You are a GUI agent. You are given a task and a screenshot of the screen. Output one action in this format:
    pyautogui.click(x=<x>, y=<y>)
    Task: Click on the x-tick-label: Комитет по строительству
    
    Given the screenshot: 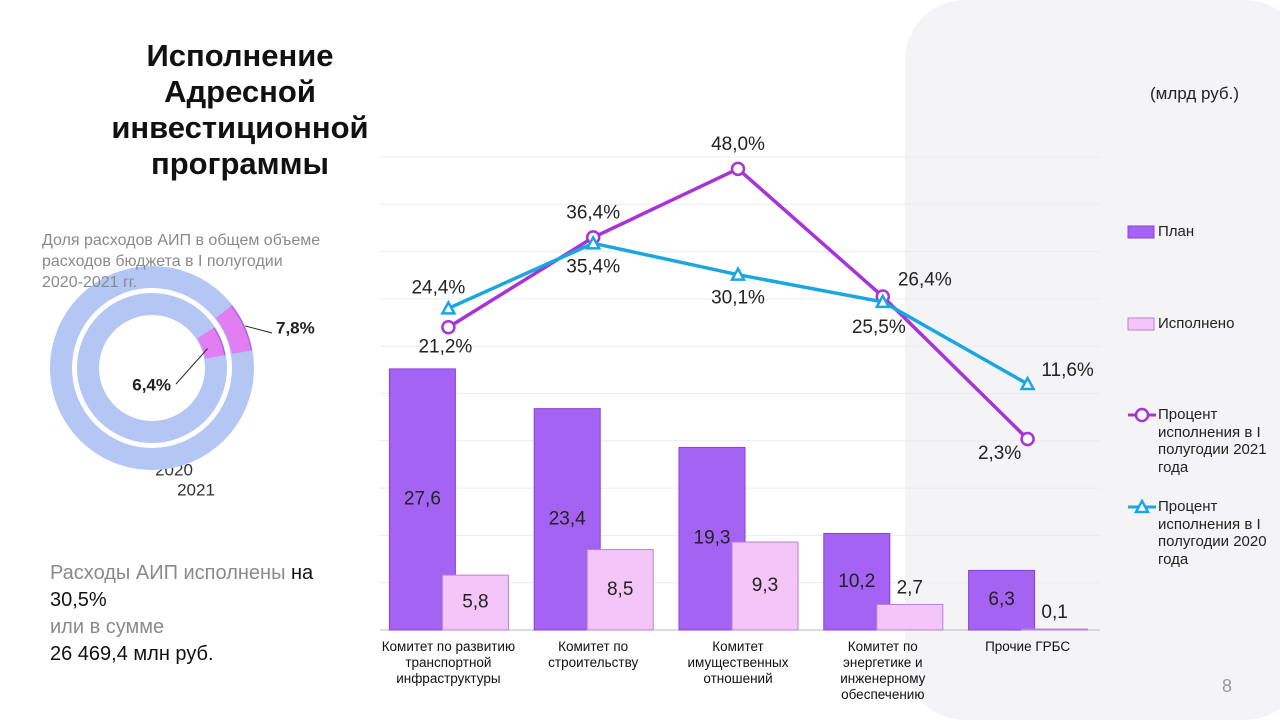 What is the action you would take?
    pyautogui.click(x=593, y=654)
    